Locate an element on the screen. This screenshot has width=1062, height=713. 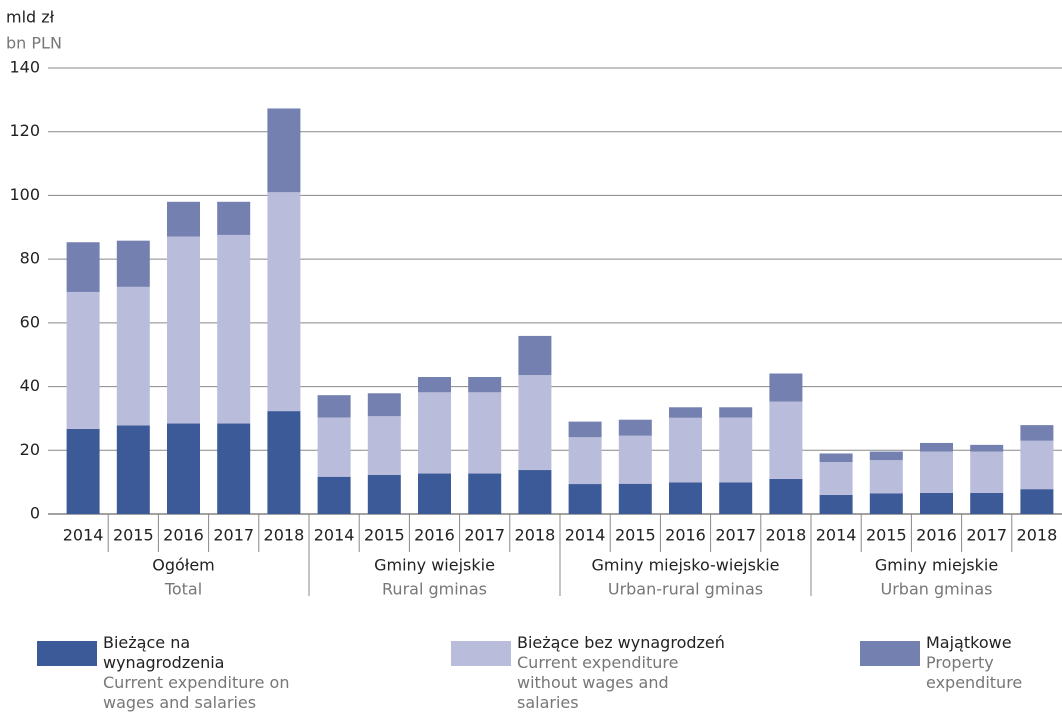
group-label: Ogółem is located at coordinates (183, 565).